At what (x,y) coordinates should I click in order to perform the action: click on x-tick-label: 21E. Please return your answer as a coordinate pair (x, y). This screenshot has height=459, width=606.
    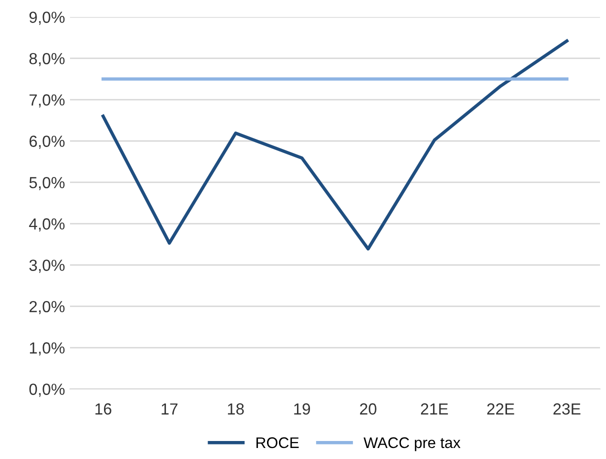
    Looking at the image, I should click on (434, 408).